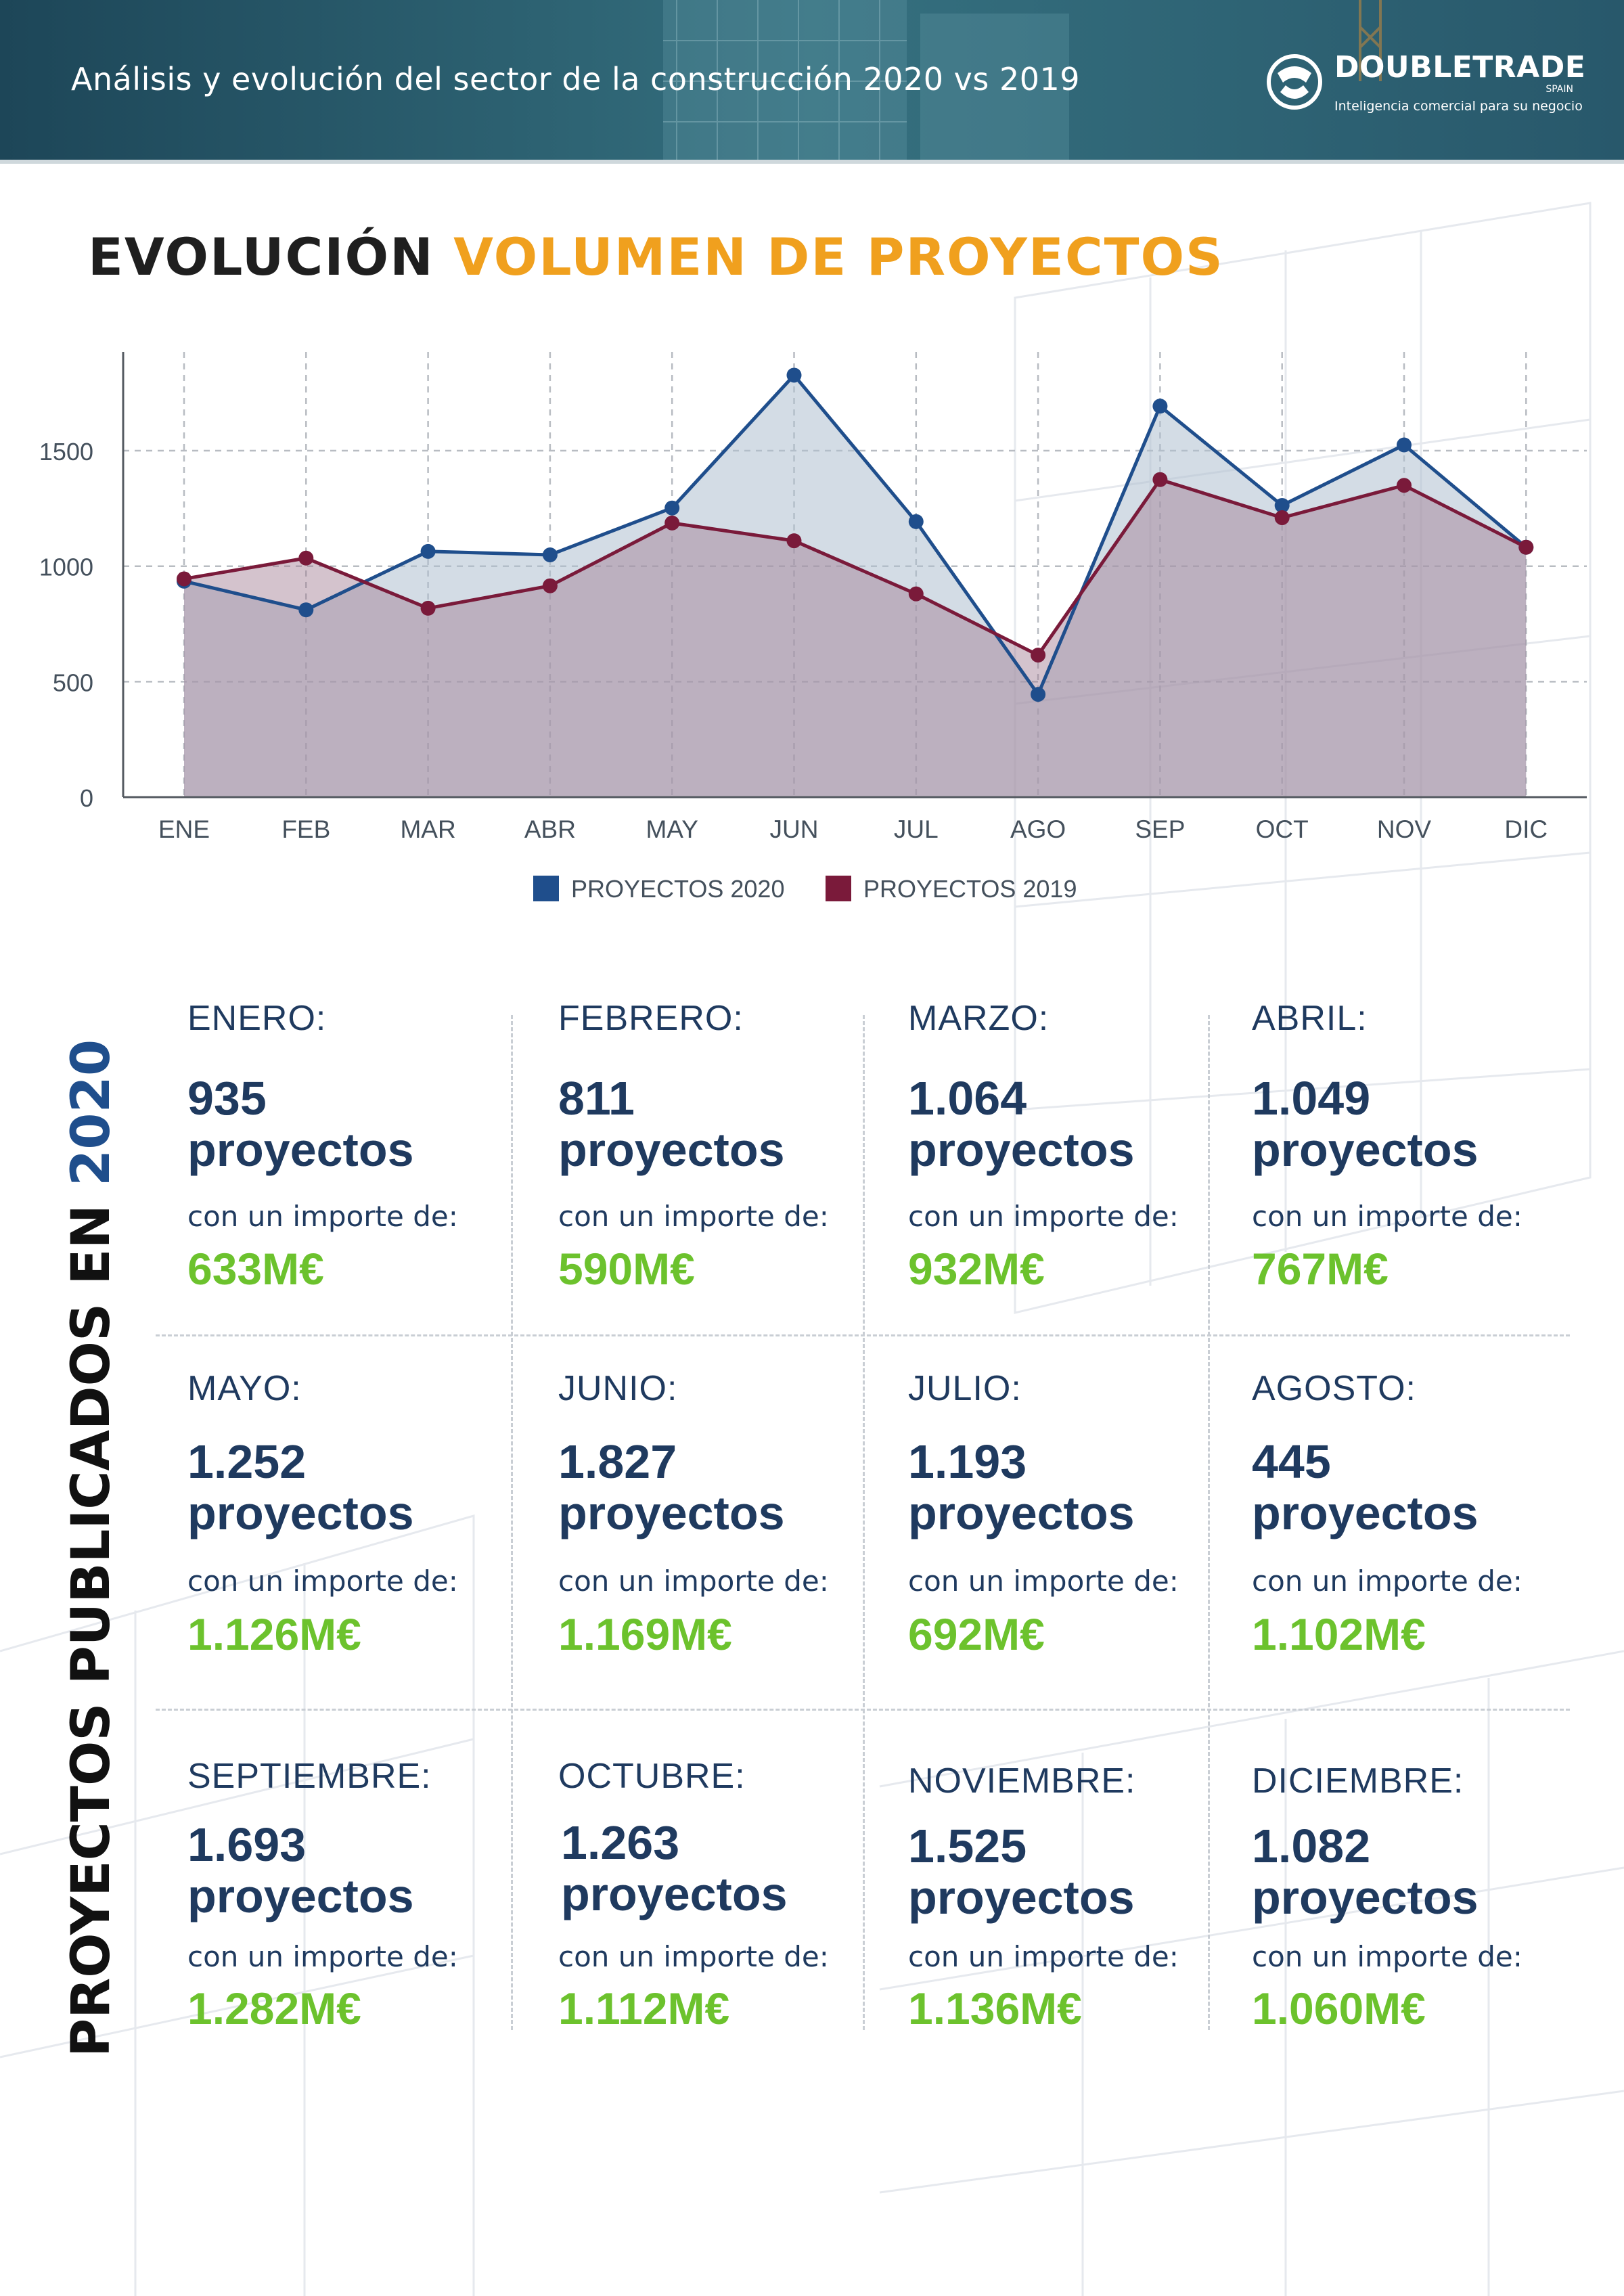  What do you see at coordinates (656, 257) in the screenshot?
I see `section-title: EVOLUCIÓN VOLUMEN DE PROYECTOS` at bounding box center [656, 257].